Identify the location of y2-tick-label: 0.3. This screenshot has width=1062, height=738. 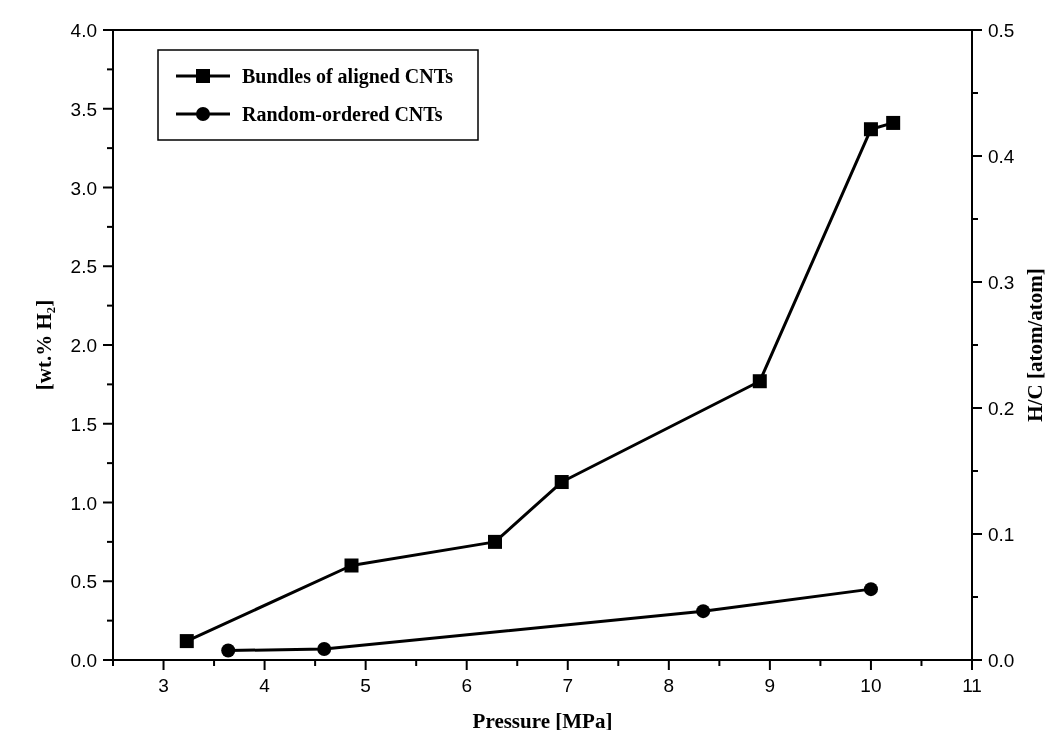
(1001, 282).